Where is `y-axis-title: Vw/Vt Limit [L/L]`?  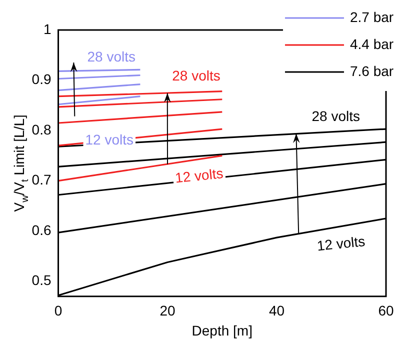 y-axis-title: Vw/Vt Limit [L/L] is located at coordinates (20, 163).